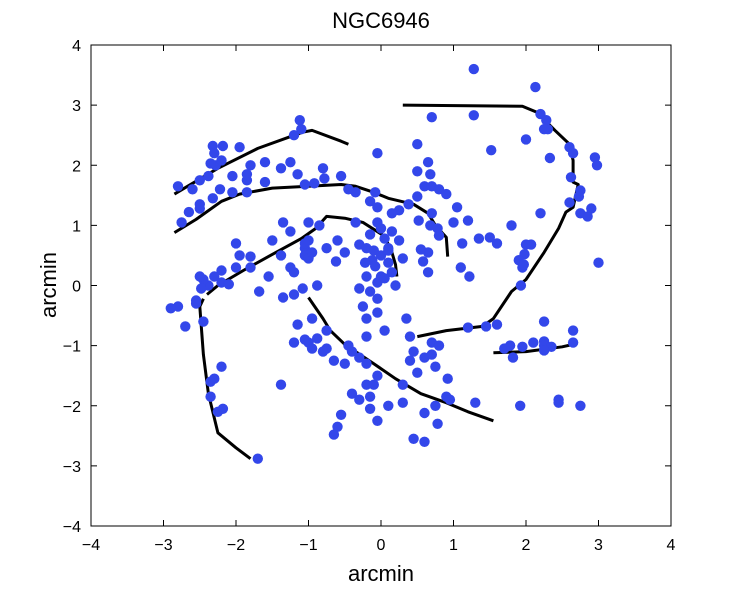  What do you see at coordinates (381, 545) in the screenshot?
I see `x-tick-label: 0` at bounding box center [381, 545].